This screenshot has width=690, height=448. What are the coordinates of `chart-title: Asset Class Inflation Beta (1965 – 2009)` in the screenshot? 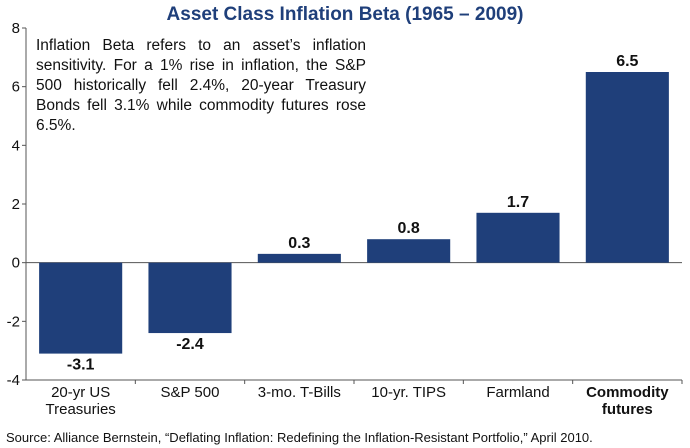 It's located at (345, 14).